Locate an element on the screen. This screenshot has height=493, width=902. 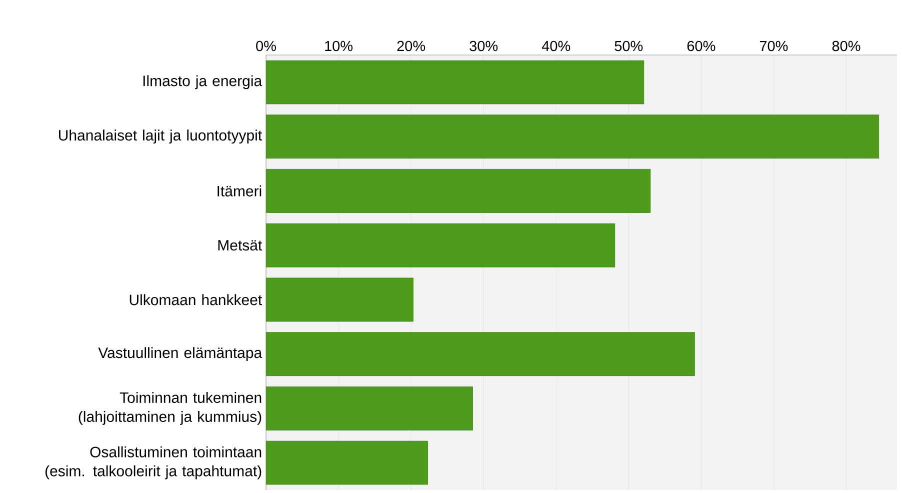
x-tick-label: 0% is located at coordinates (266, 46).